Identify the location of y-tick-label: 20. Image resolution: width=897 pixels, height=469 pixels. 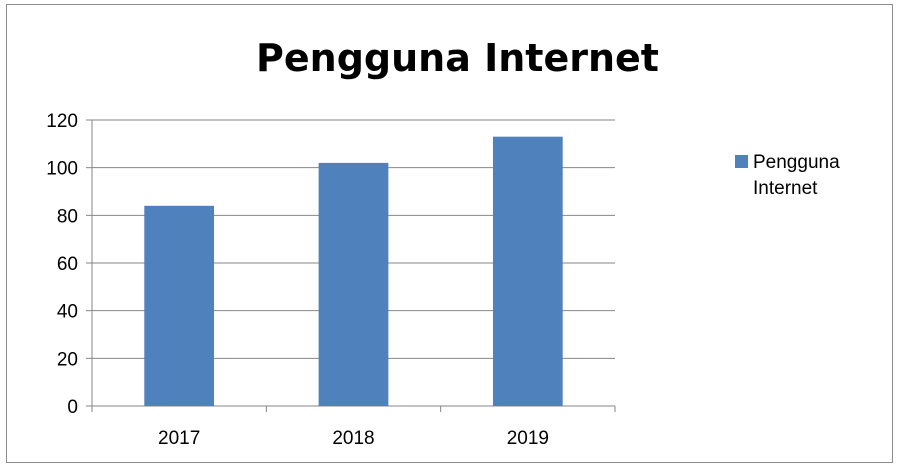
(67, 359).